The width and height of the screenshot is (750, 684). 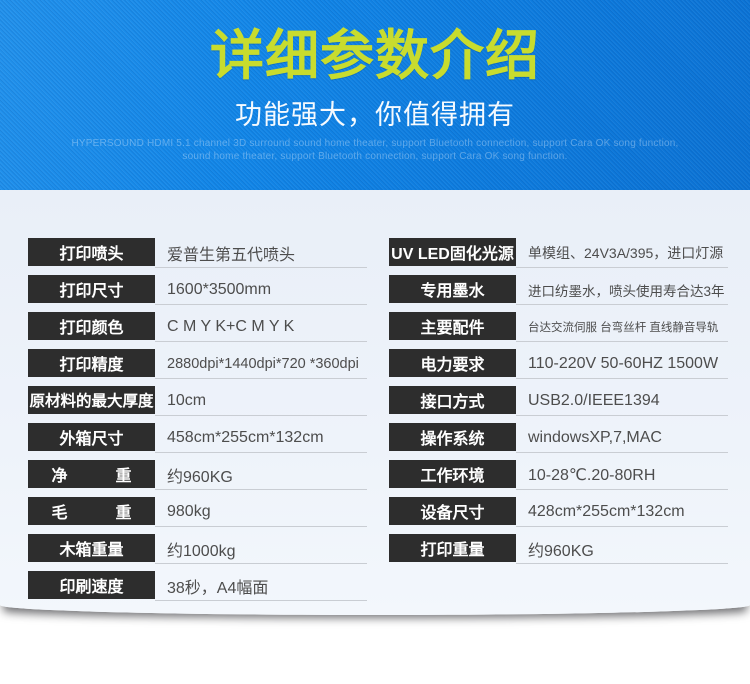 I want to click on spec-row-interface: 接口方式 USB2.0/IEEE1394, so click(x=558, y=401).